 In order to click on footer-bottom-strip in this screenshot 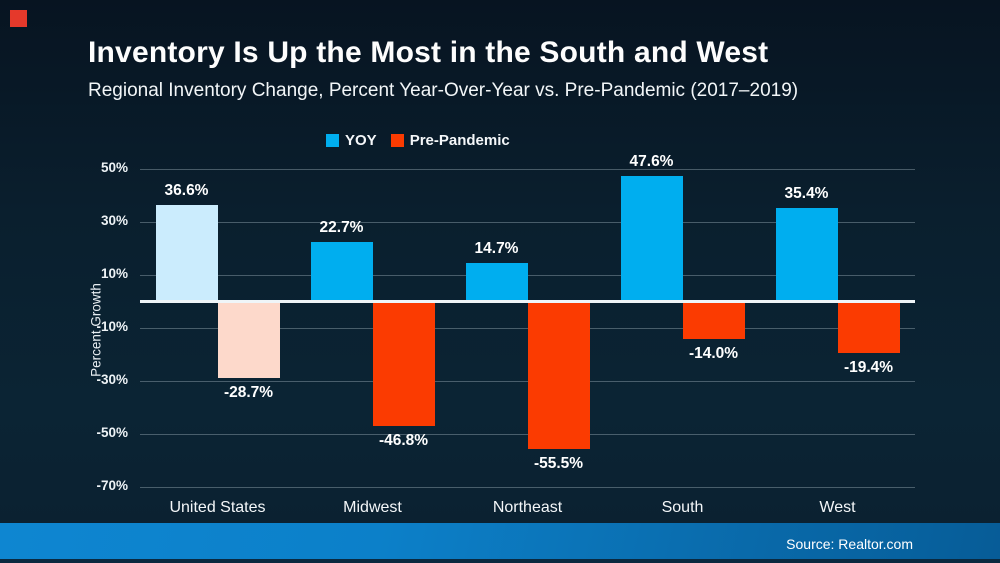, I will do `click(500, 561)`.